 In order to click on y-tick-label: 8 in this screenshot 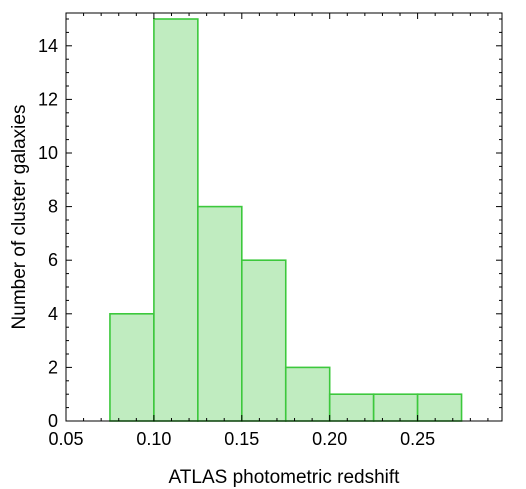, I will do `click(53, 207)`.